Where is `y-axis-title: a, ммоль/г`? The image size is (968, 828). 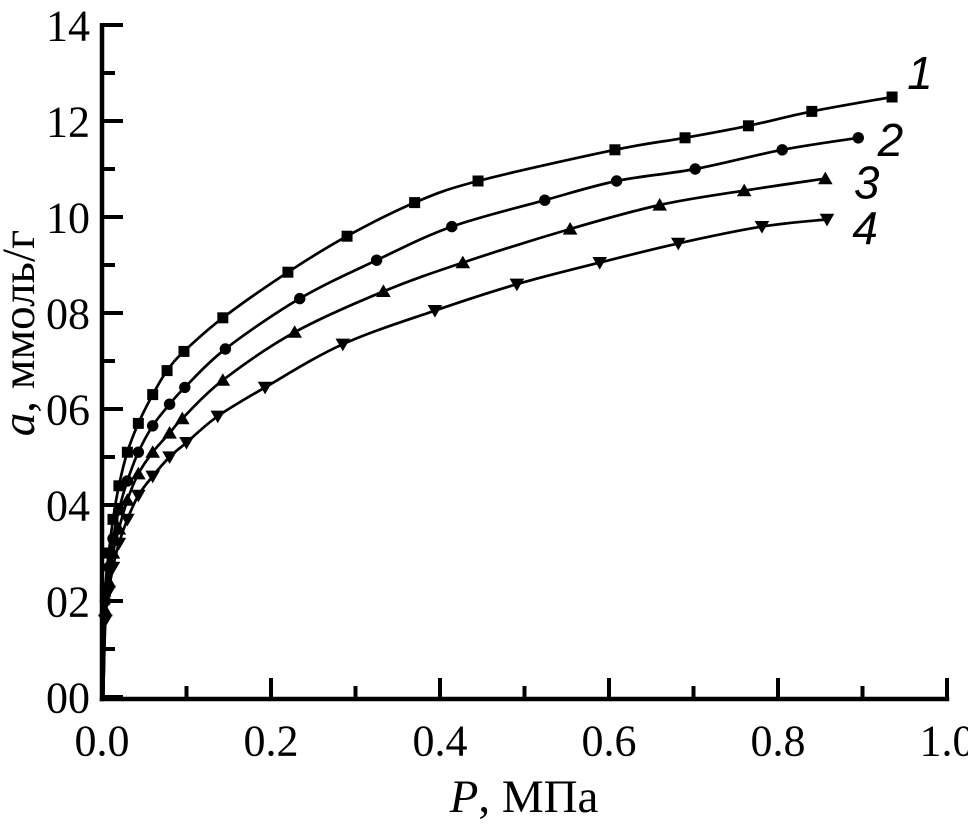 y-axis-title: a, ммоль/г is located at coordinates (22, 333).